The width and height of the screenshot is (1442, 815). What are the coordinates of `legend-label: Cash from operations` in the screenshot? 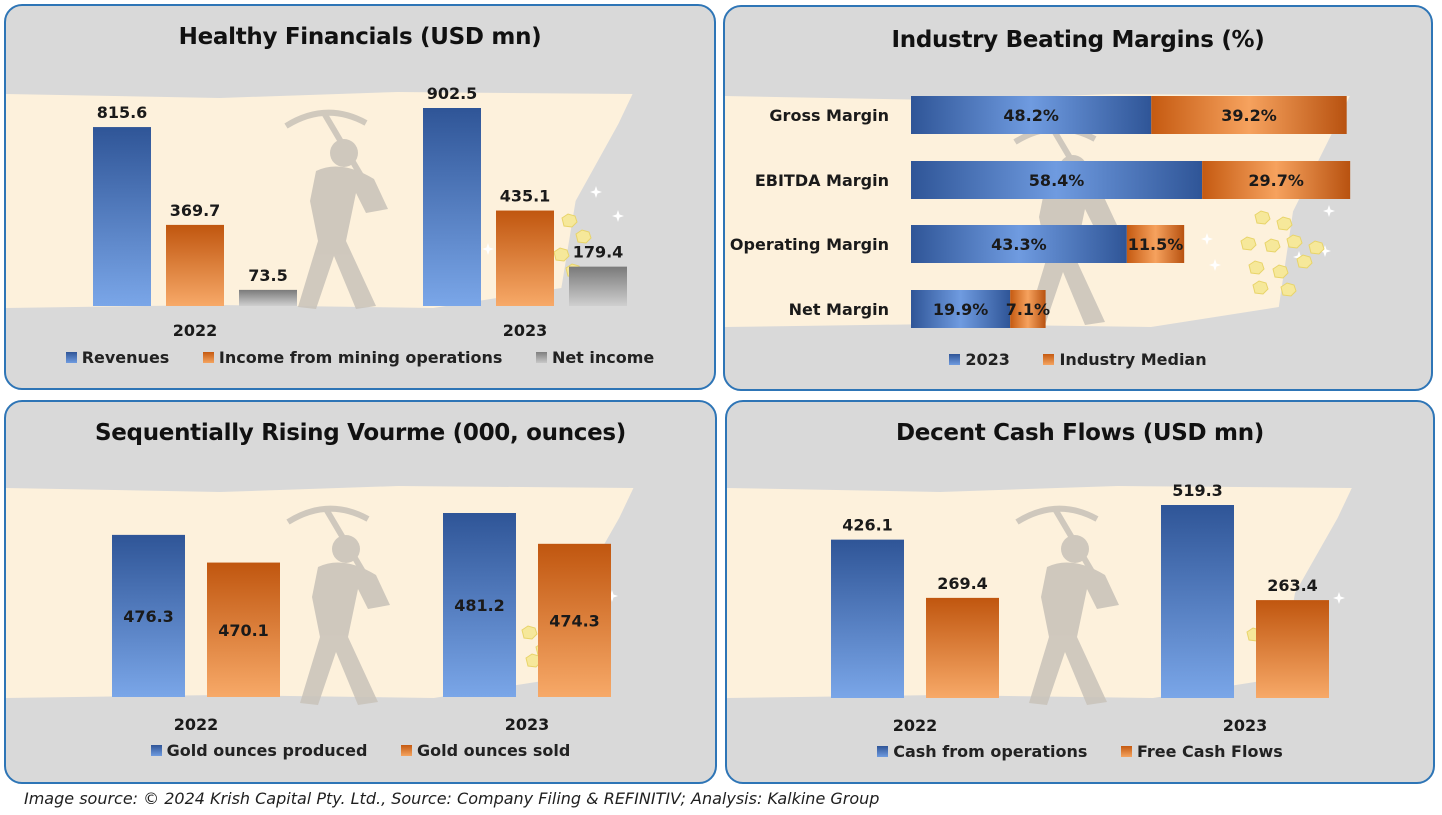 It's located at (990, 751).